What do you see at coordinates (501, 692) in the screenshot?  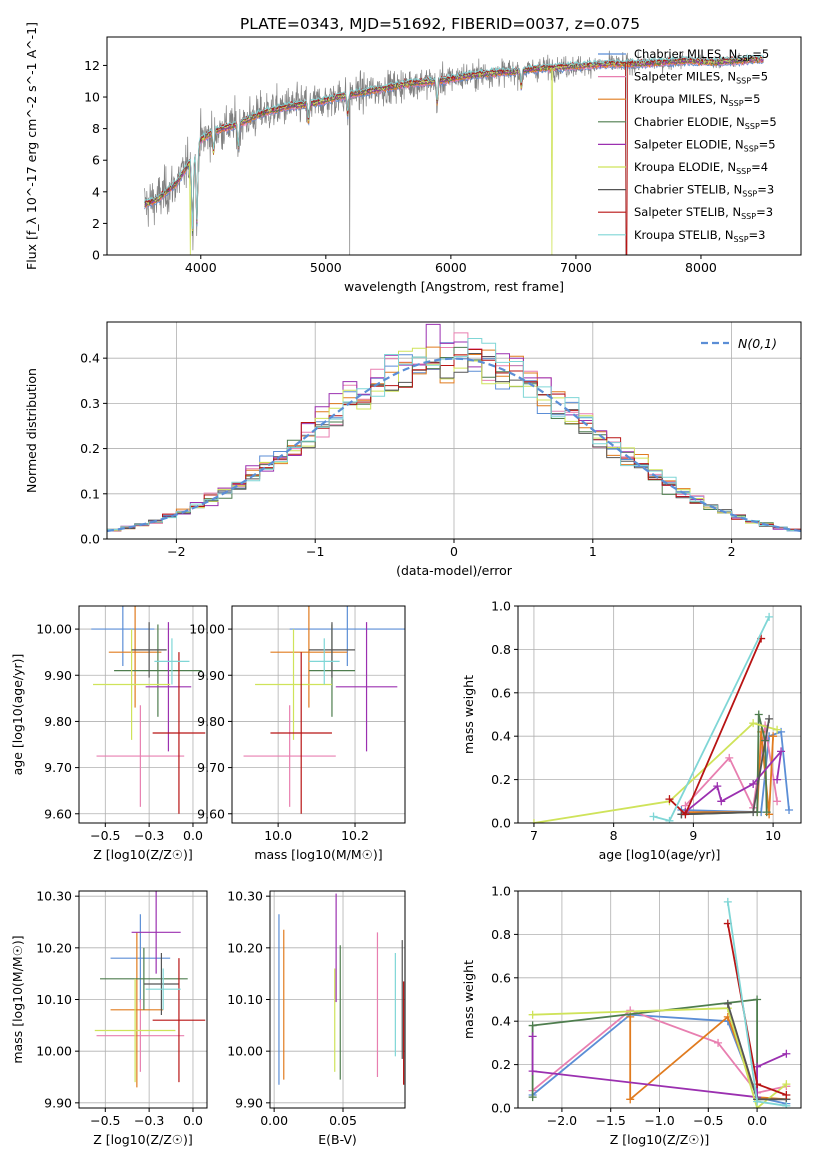 I see `y-tick-label: 0.6` at bounding box center [501, 692].